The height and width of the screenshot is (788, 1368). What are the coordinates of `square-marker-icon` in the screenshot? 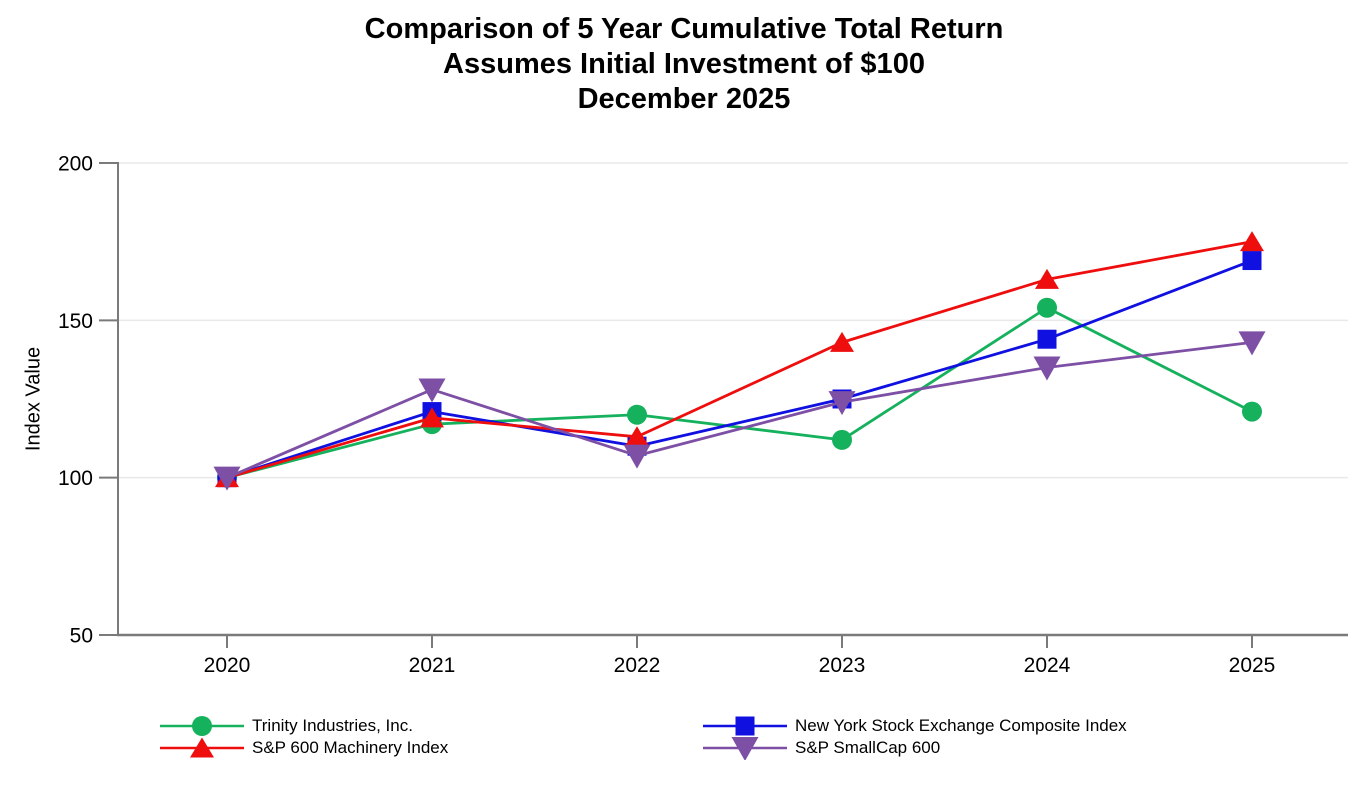 It's located at (745, 726).